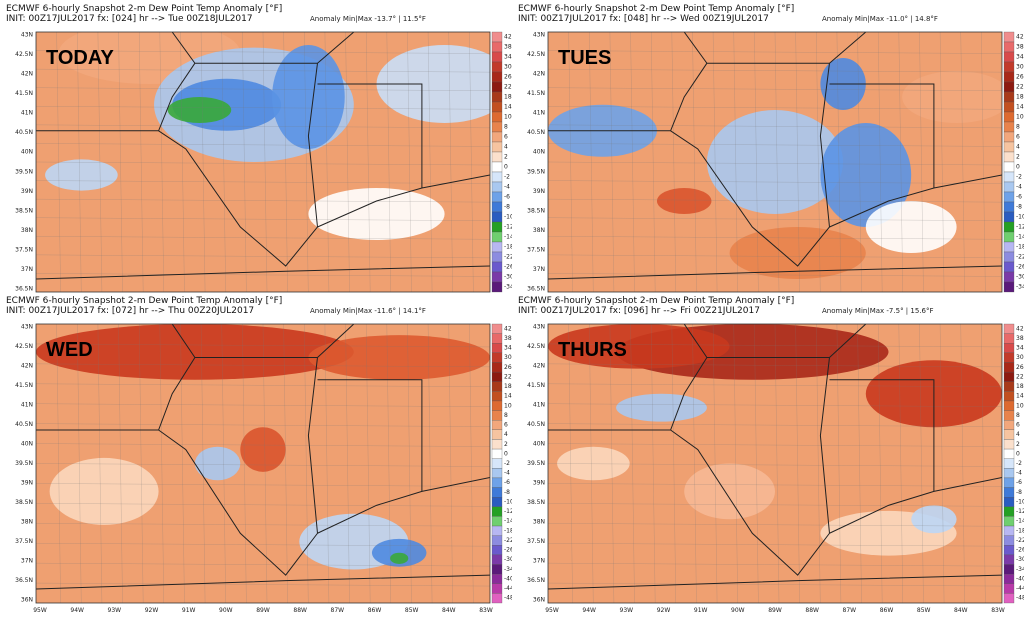  I want to click on lat-label: 40N, so click(539, 152).